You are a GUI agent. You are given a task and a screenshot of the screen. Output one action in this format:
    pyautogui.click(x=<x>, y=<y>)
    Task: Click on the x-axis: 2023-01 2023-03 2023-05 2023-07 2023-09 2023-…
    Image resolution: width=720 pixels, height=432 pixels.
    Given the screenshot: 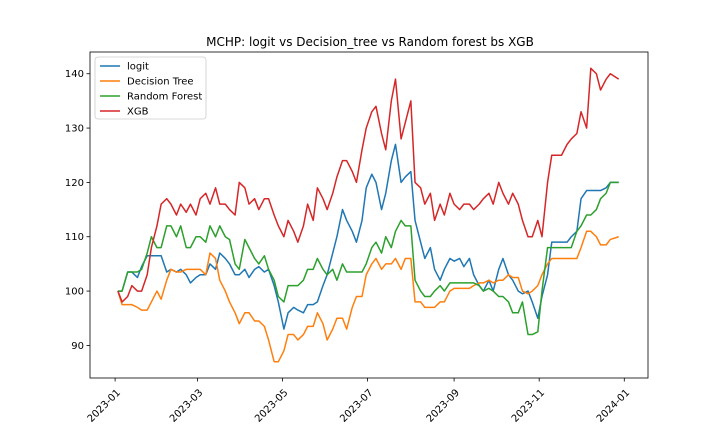 What is the action you would take?
    pyautogui.click(x=359, y=401)
    